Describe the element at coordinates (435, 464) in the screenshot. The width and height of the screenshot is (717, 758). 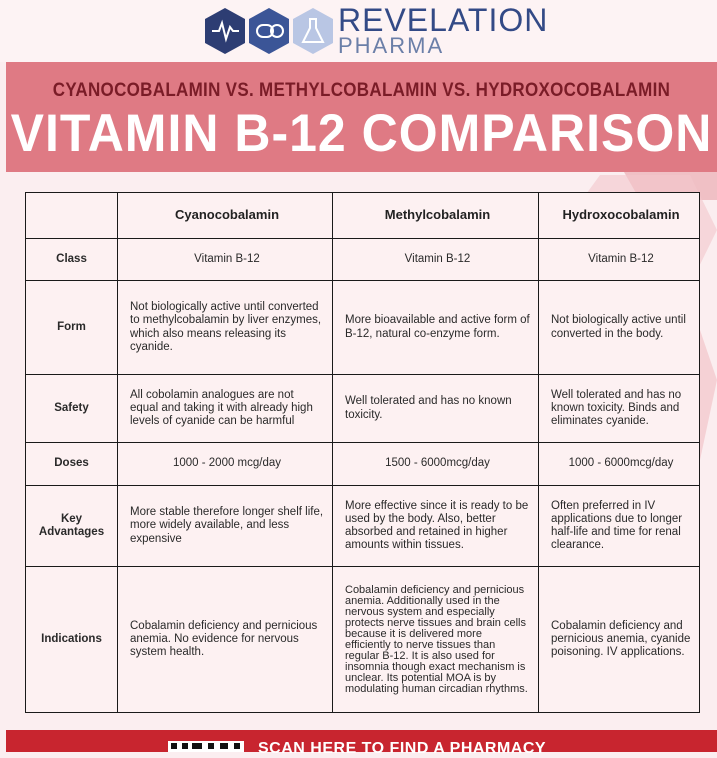
I see `table-cell: 1500 - 6000mcg/day` at that location.